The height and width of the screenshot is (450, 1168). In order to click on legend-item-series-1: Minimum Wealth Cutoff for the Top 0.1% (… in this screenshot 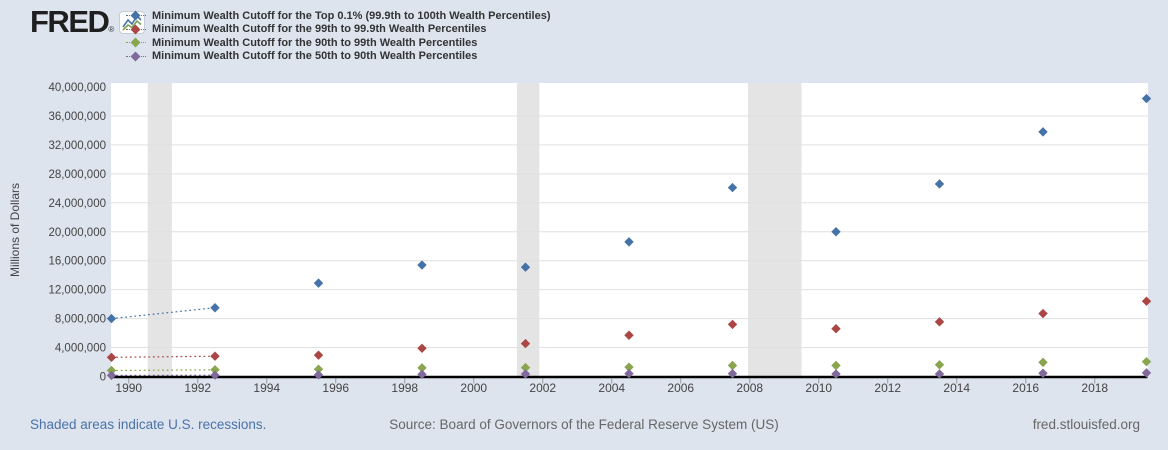, I will do `click(338, 16)`.